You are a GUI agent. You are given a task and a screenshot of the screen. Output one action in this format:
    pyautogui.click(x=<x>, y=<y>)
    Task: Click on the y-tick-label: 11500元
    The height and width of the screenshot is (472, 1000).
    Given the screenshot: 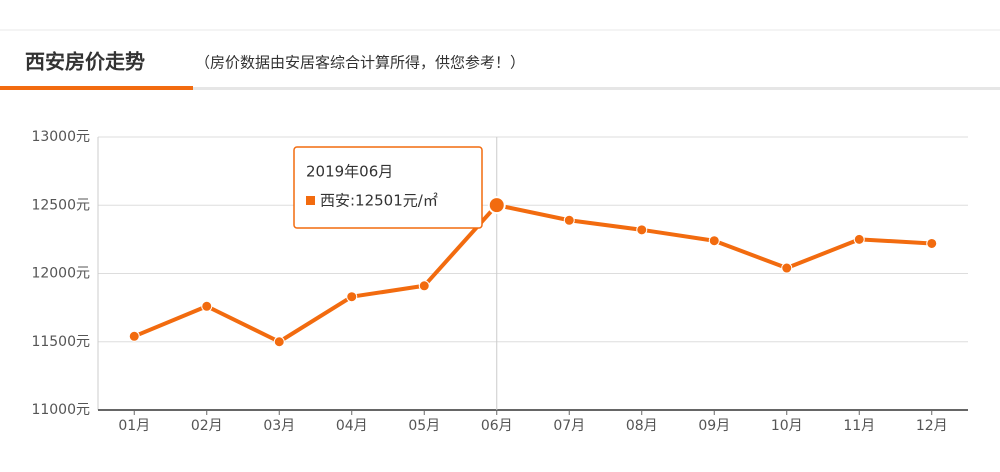 What is the action you would take?
    pyautogui.click(x=60, y=342)
    